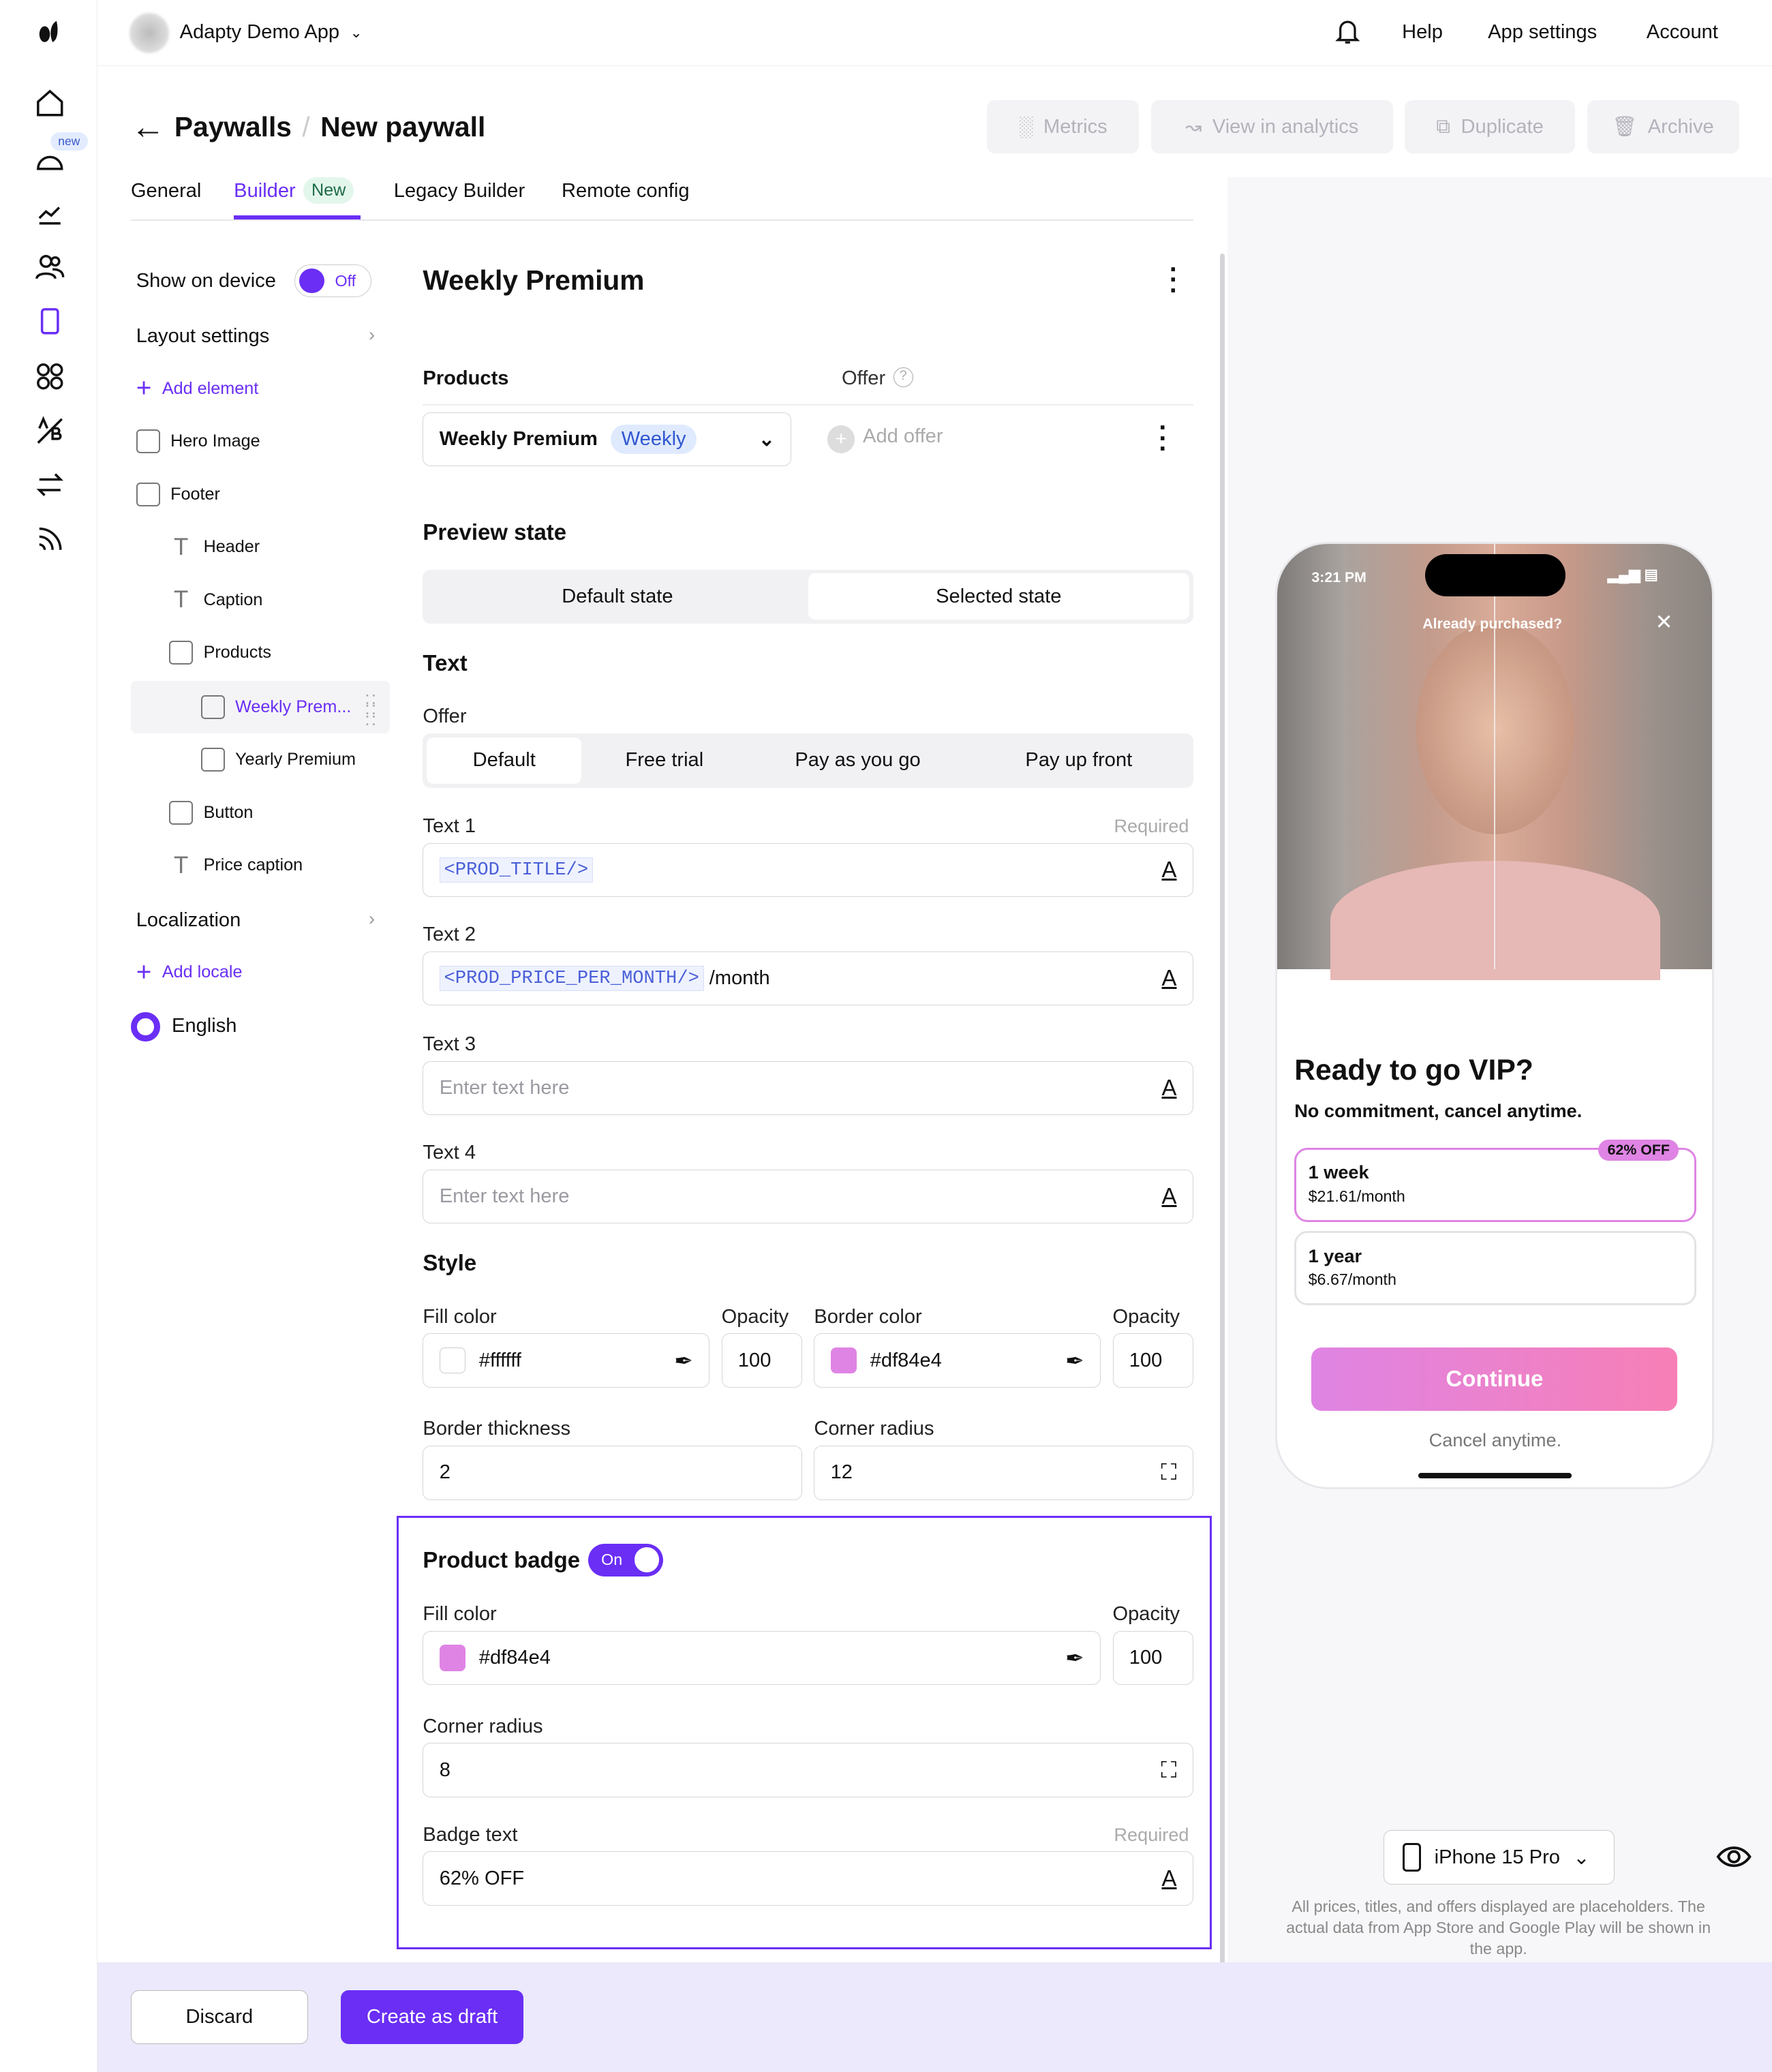  Describe the element at coordinates (1003, 1473) in the screenshot. I see `corner-radius-input: 12 ⛶` at that location.